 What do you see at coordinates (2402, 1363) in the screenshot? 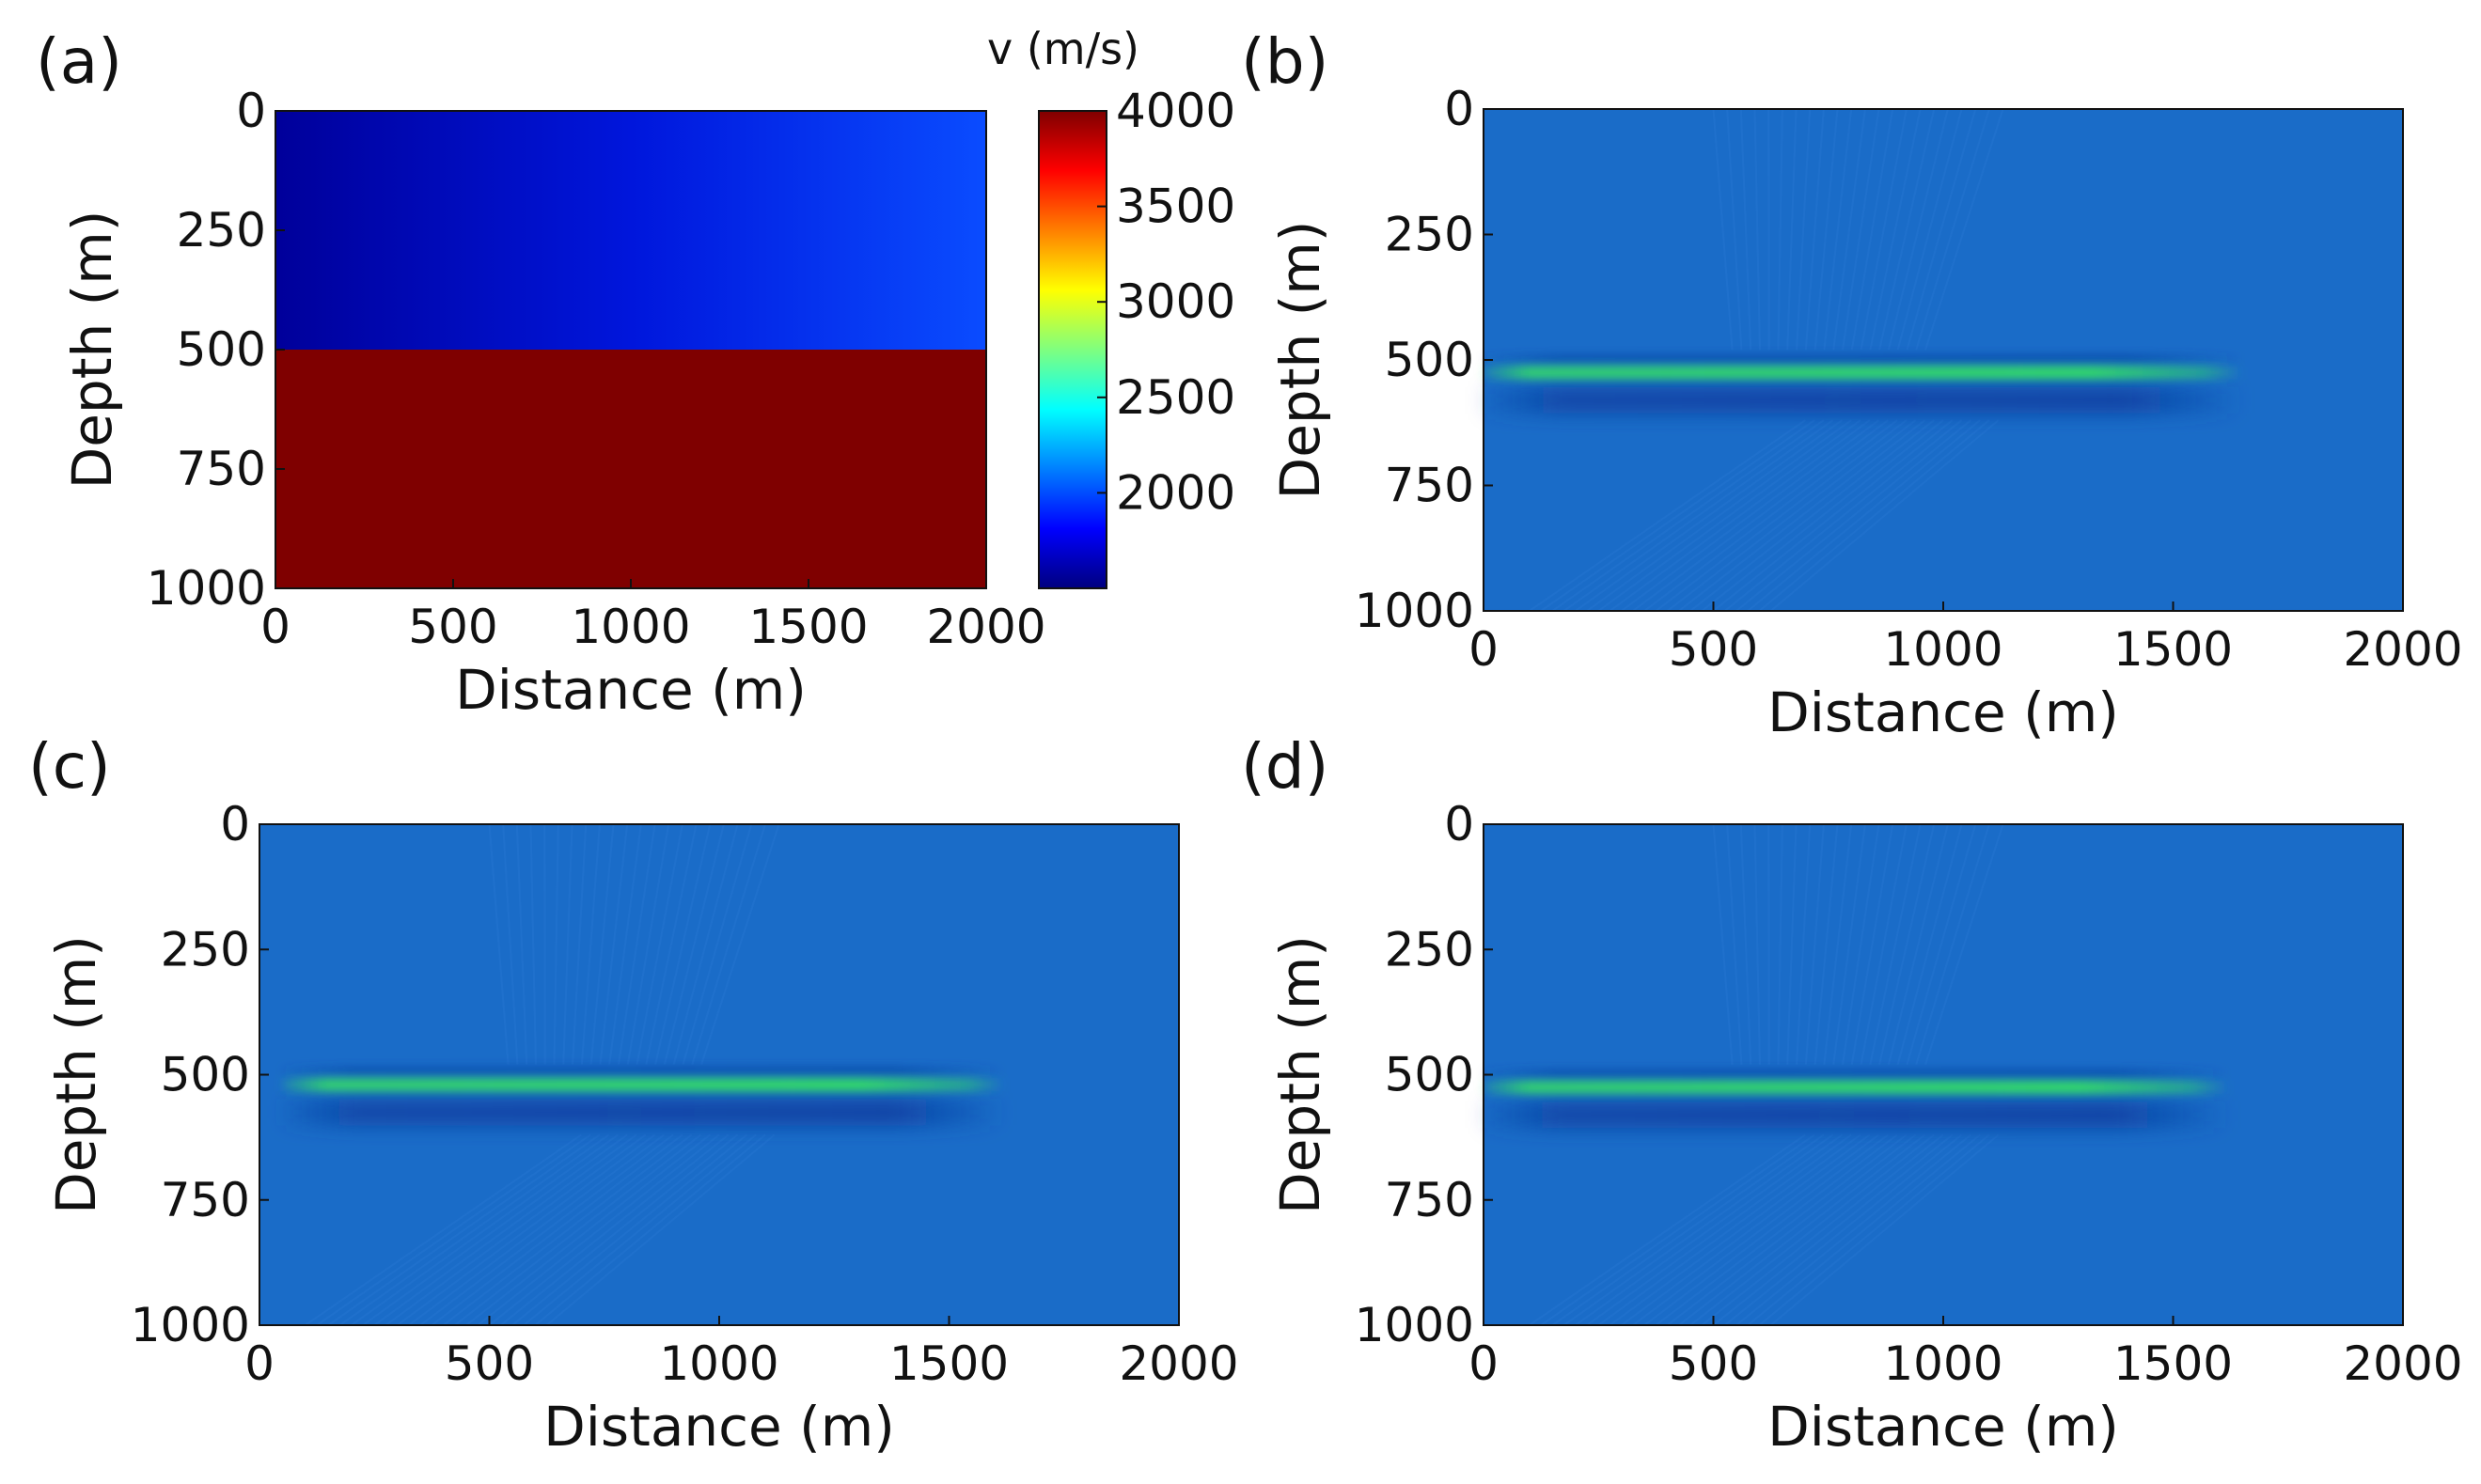
I see `x-tick-label: 2000` at bounding box center [2402, 1363].